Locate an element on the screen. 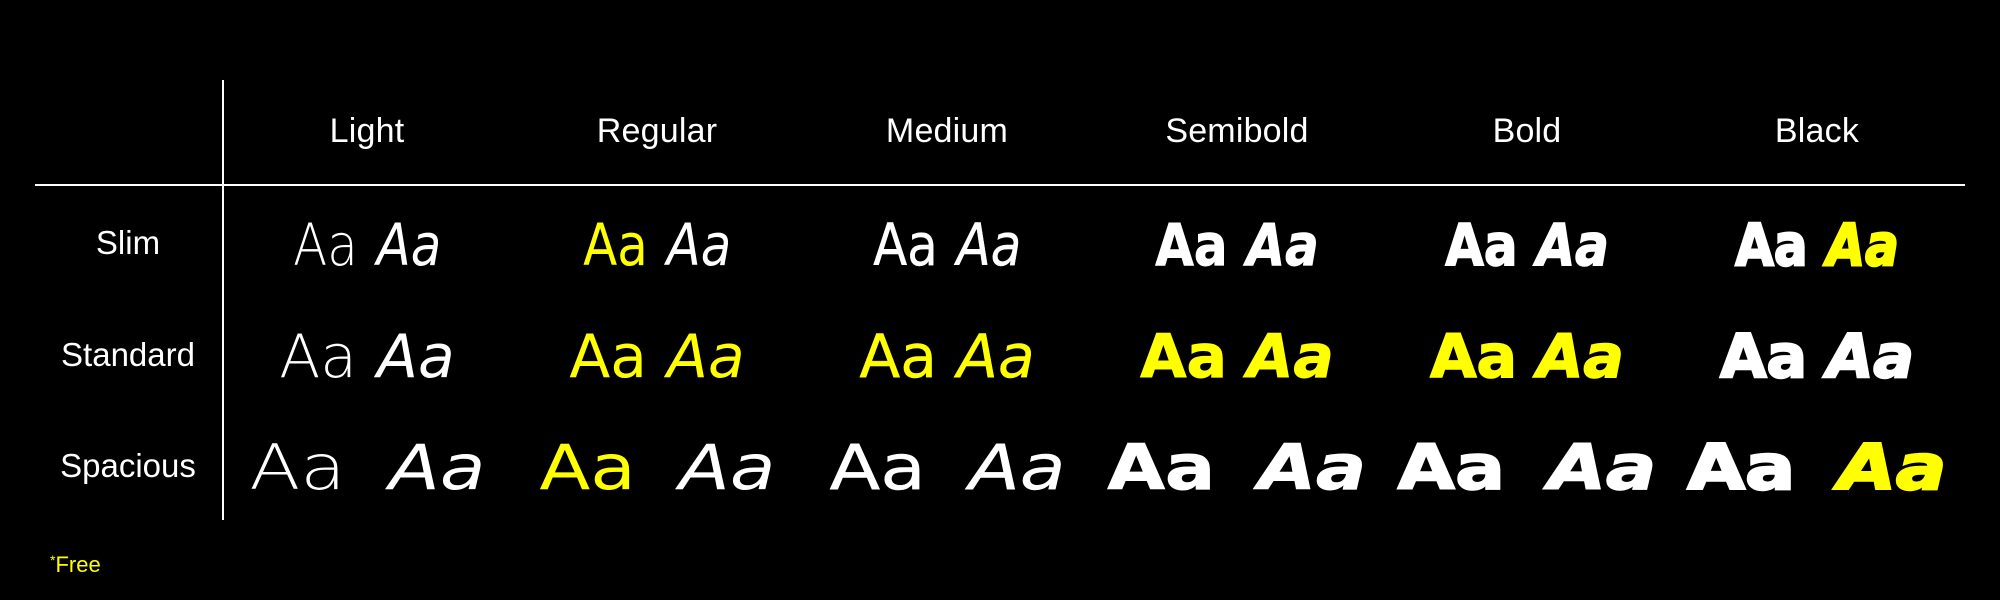  sample-cell-slim-black: Aa Aa is located at coordinates (1817, 245).